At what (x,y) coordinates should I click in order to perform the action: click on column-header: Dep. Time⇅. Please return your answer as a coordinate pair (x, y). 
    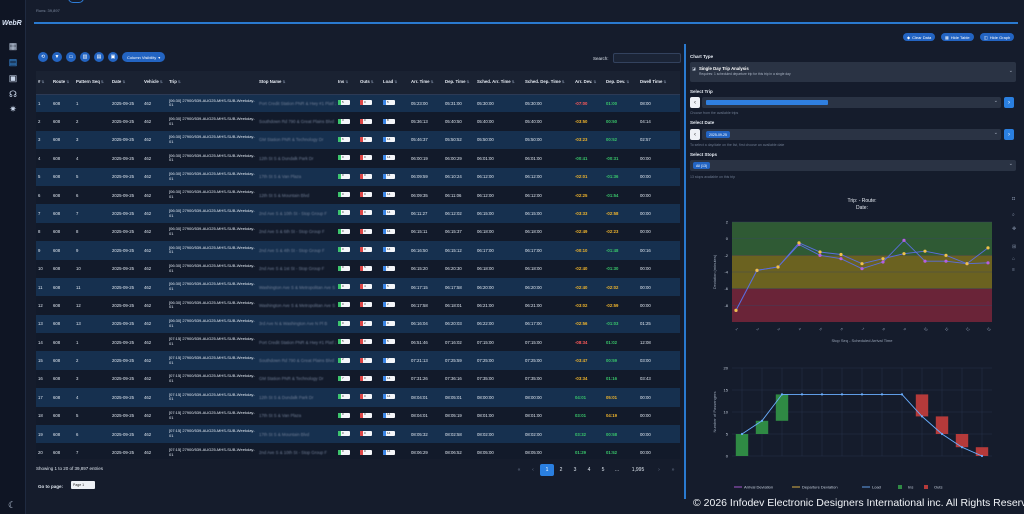
    Looking at the image, I should click on (459, 83).